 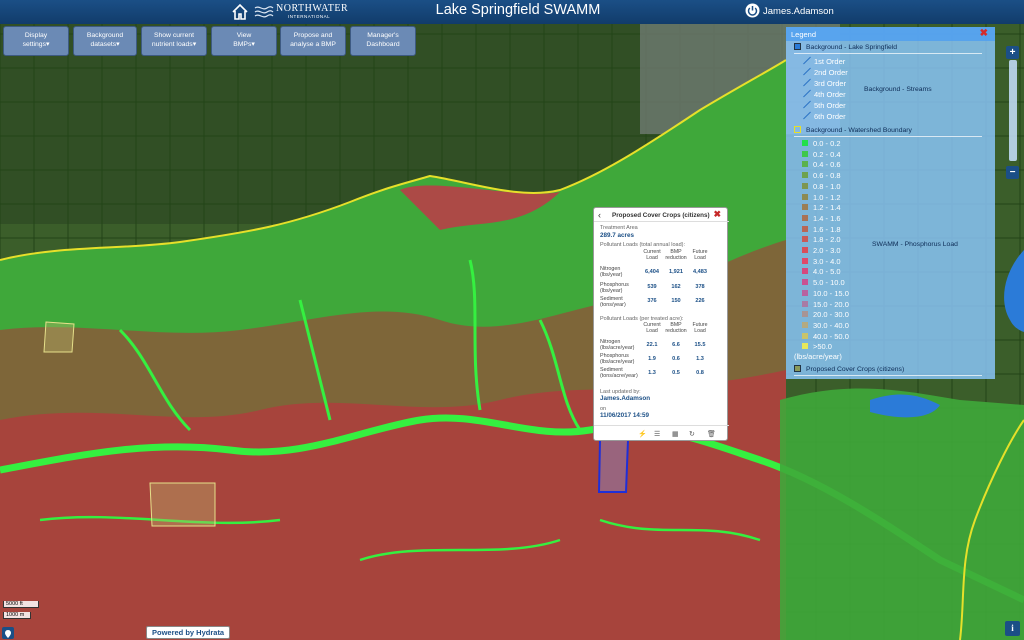 I want to click on col-header-reduction: BMP reduction, so click(x=676, y=255).